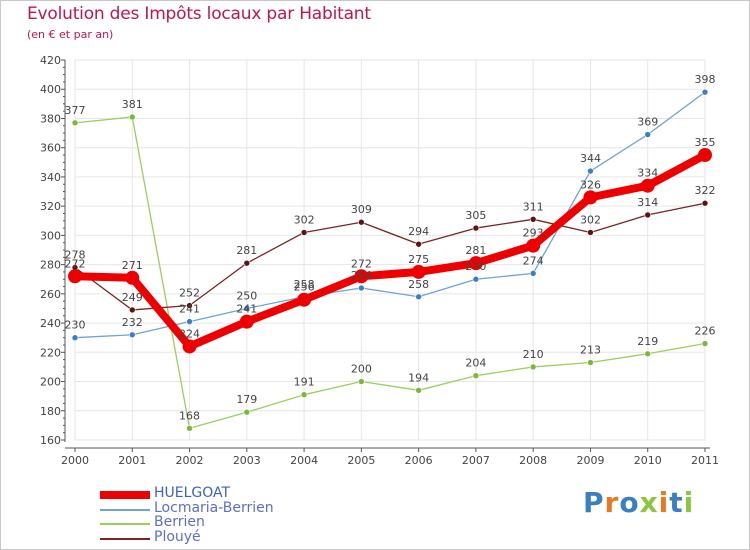 Image resolution: width=750 pixels, height=550 pixels. I want to click on data-label: 275, so click(418, 259).